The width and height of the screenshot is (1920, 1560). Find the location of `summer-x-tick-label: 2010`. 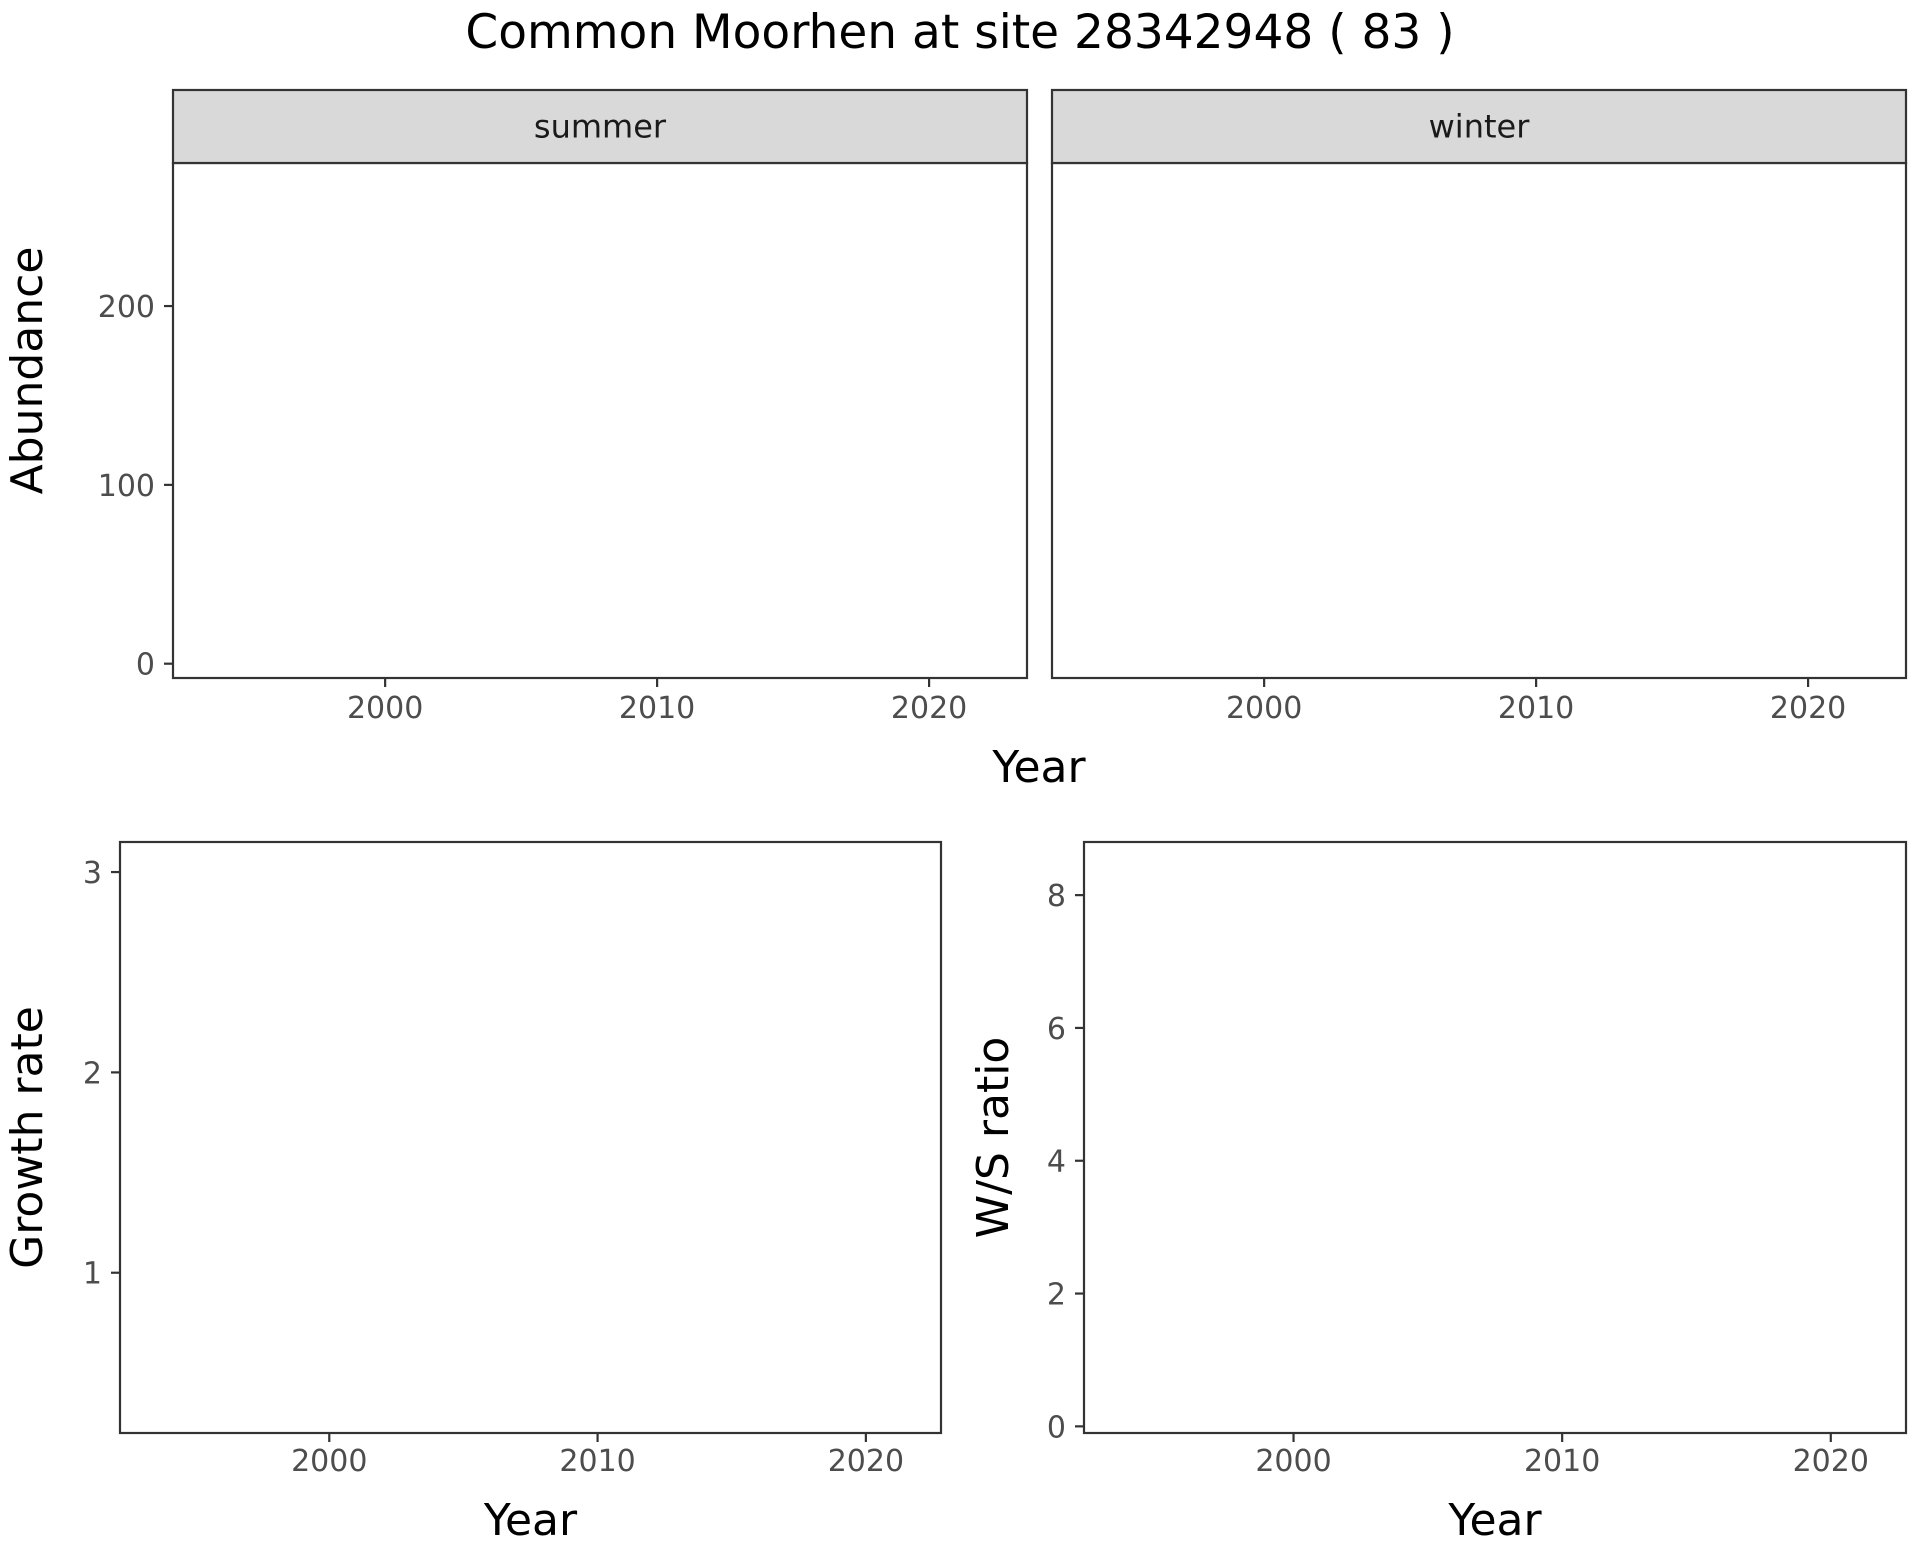

summer-x-tick-label: 2010 is located at coordinates (657, 708).